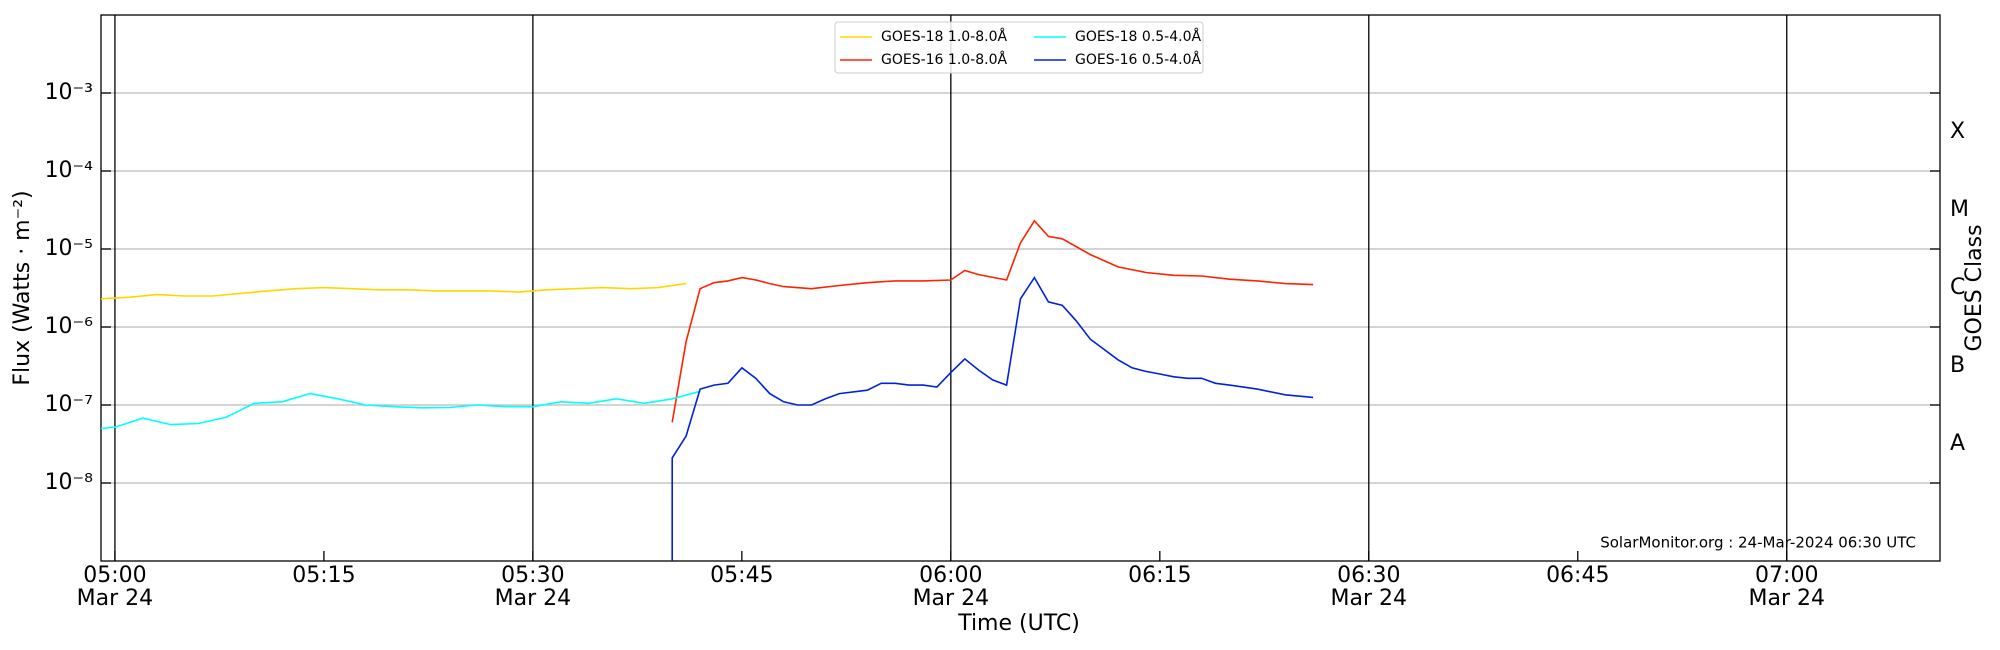 Image resolution: width=2000 pixels, height=650 pixels. Describe the element at coordinates (950, 575) in the screenshot. I see `x-tick-label: 06:00` at that location.